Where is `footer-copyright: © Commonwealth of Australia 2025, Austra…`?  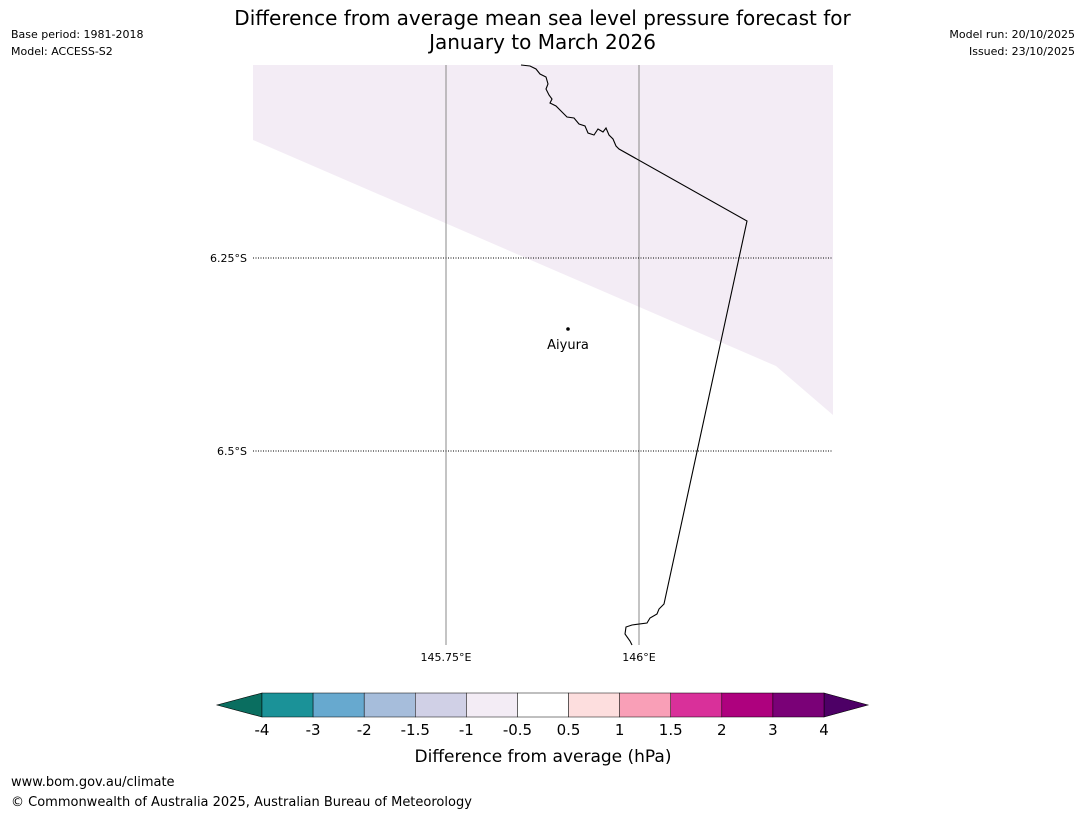
footer-copyright: © Commonwealth of Australia 2025, Austra… is located at coordinates (241, 802).